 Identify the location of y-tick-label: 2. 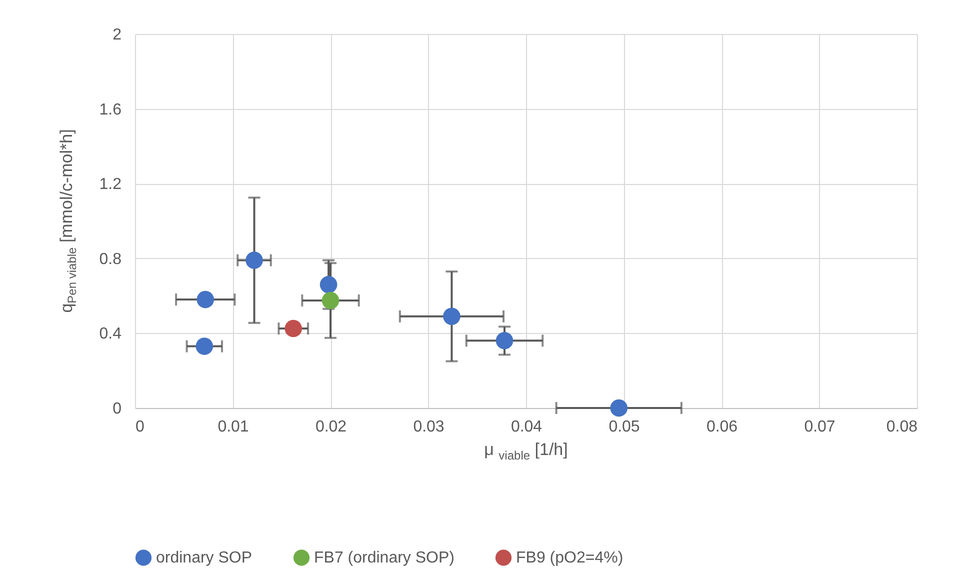
(117, 35).